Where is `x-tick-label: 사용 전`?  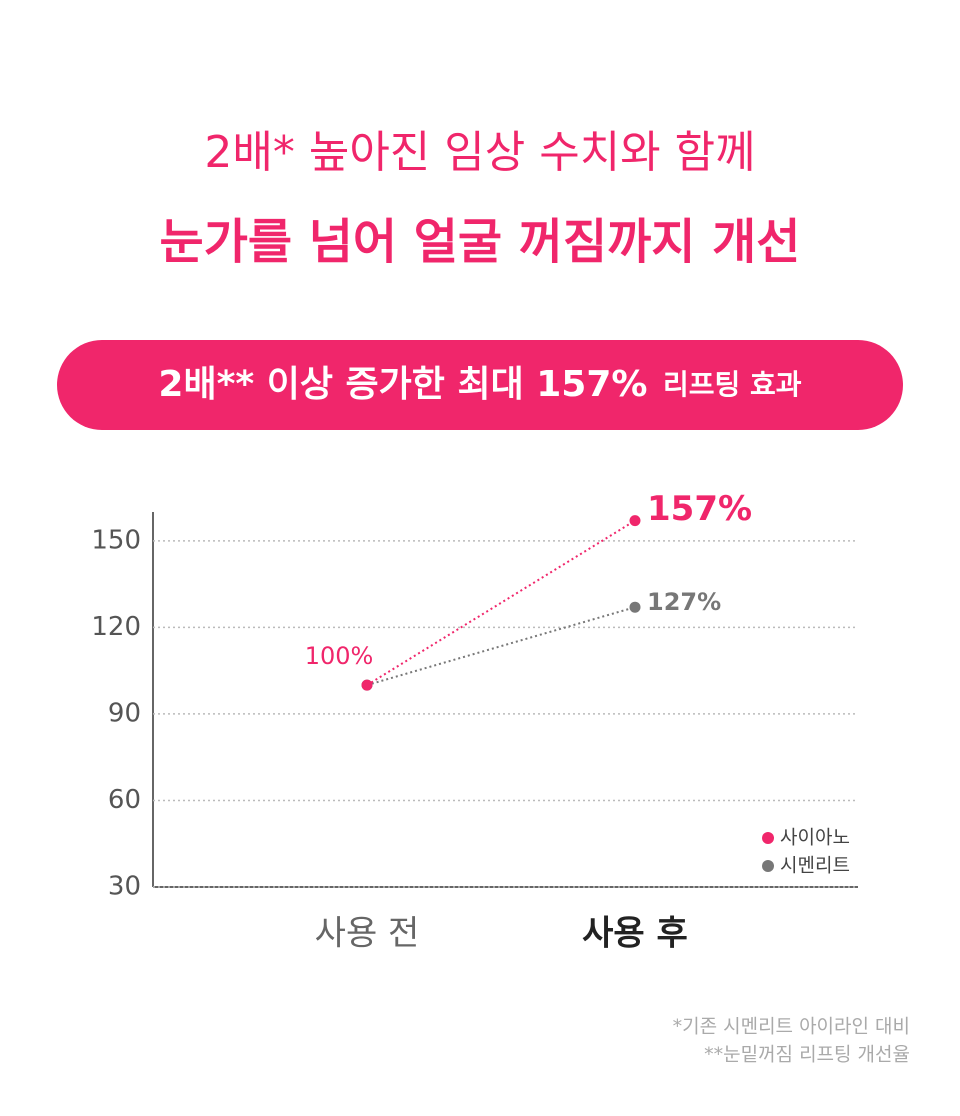
x-tick-label: 사용 전 is located at coordinates (367, 934).